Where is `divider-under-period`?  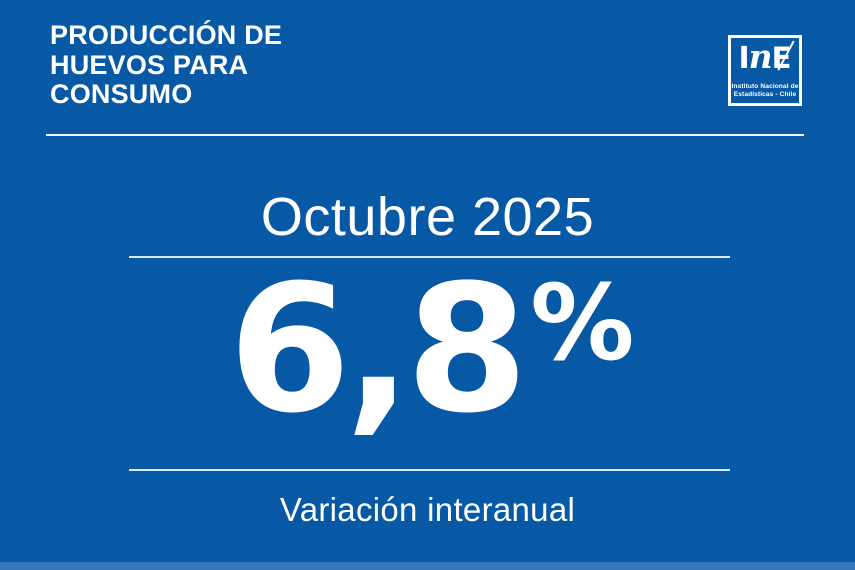 divider-under-period is located at coordinates (429, 257).